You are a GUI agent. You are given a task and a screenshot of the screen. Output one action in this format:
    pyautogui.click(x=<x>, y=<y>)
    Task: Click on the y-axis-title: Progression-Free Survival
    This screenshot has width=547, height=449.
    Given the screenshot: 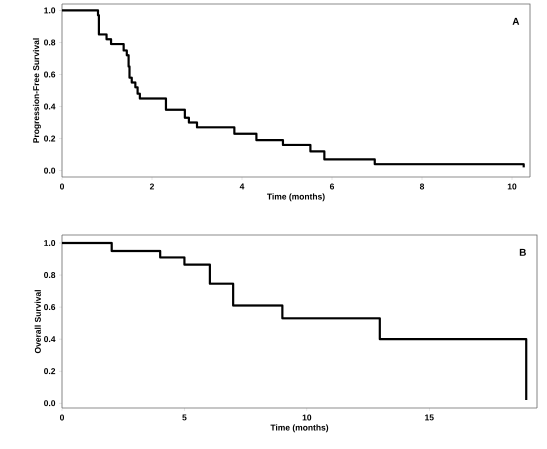 What is the action you would take?
    pyautogui.click(x=36, y=90)
    